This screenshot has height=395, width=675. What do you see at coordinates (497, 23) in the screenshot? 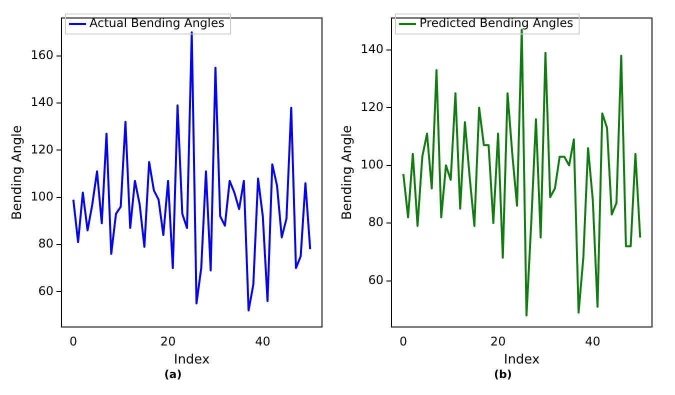
I see `legend-label: Predicted Bending Angles` at bounding box center [497, 23].